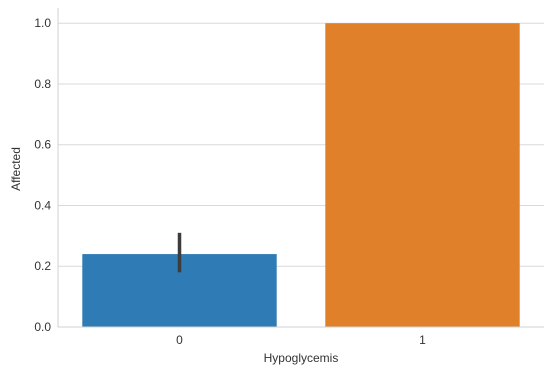 The height and width of the screenshot is (368, 544). I want to click on y-tick-label: 0.2, so click(42, 266).